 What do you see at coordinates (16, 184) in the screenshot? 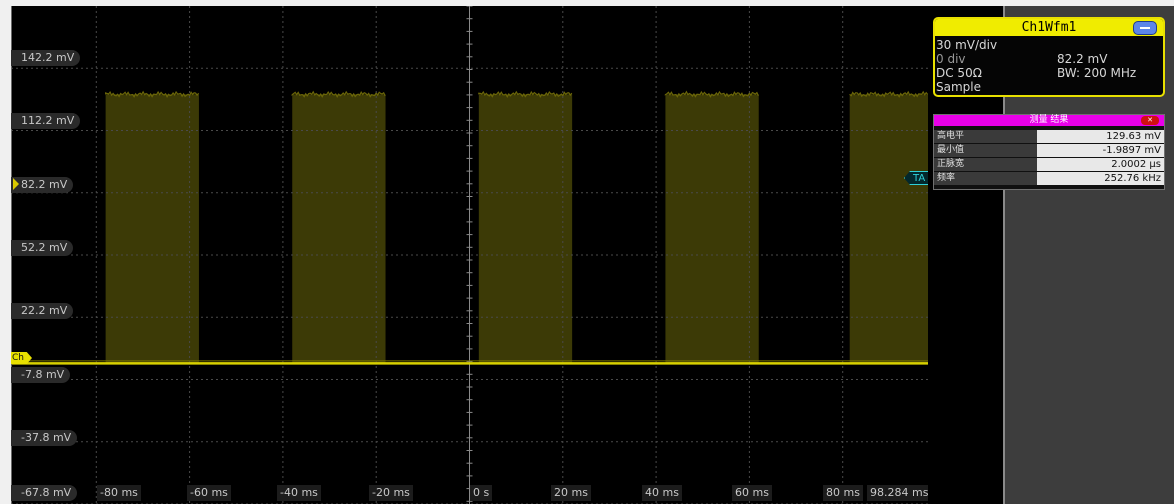
I see `trigger-level-arrow-icon` at bounding box center [16, 184].